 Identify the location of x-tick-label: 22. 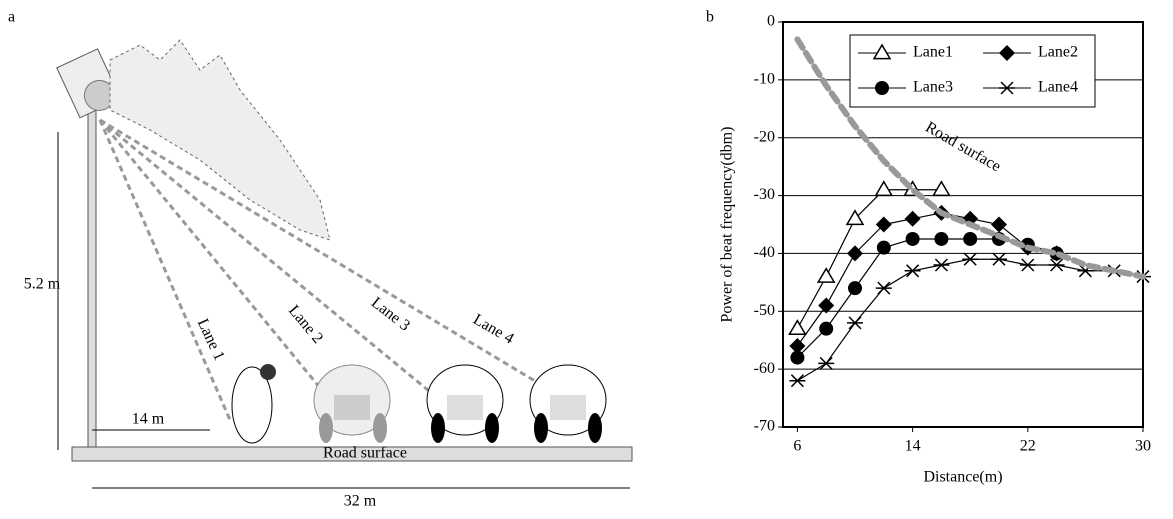
(1028, 446).